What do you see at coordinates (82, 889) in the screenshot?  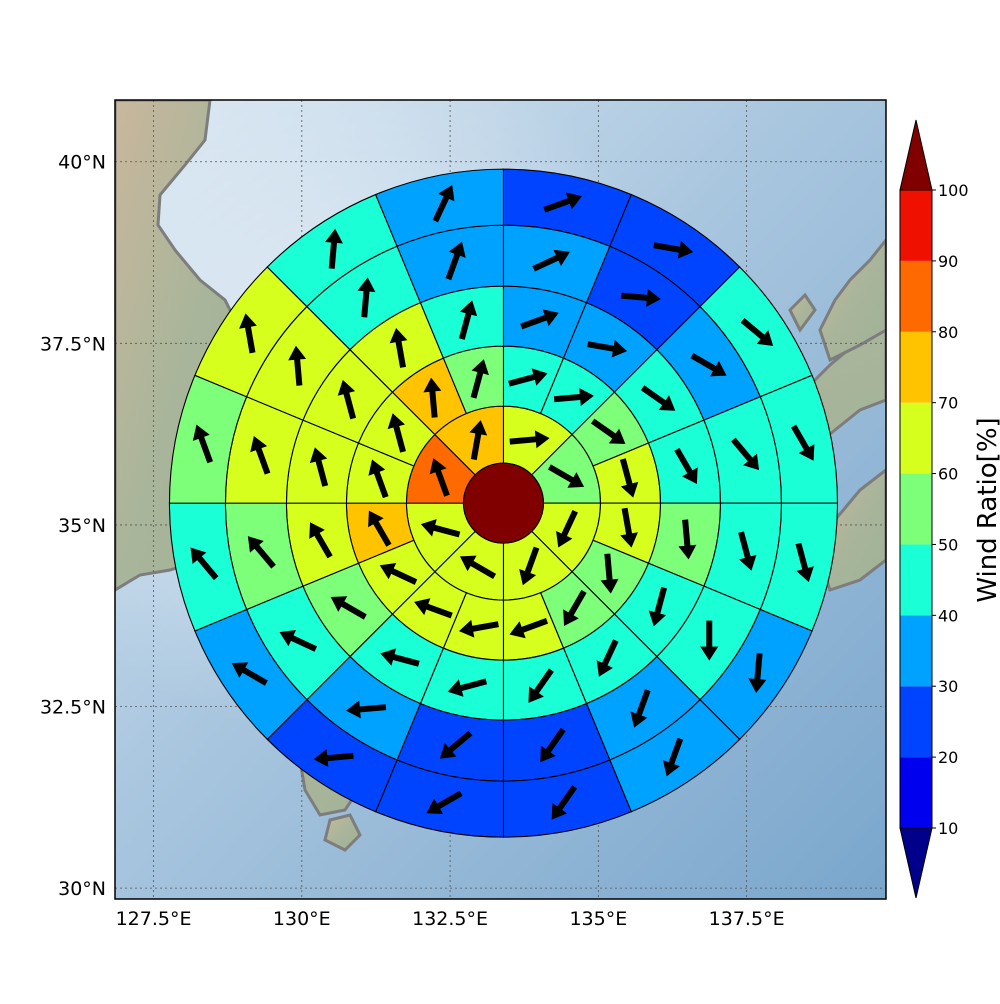 I see `y-tick-label: 30°N` at bounding box center [82, 889].